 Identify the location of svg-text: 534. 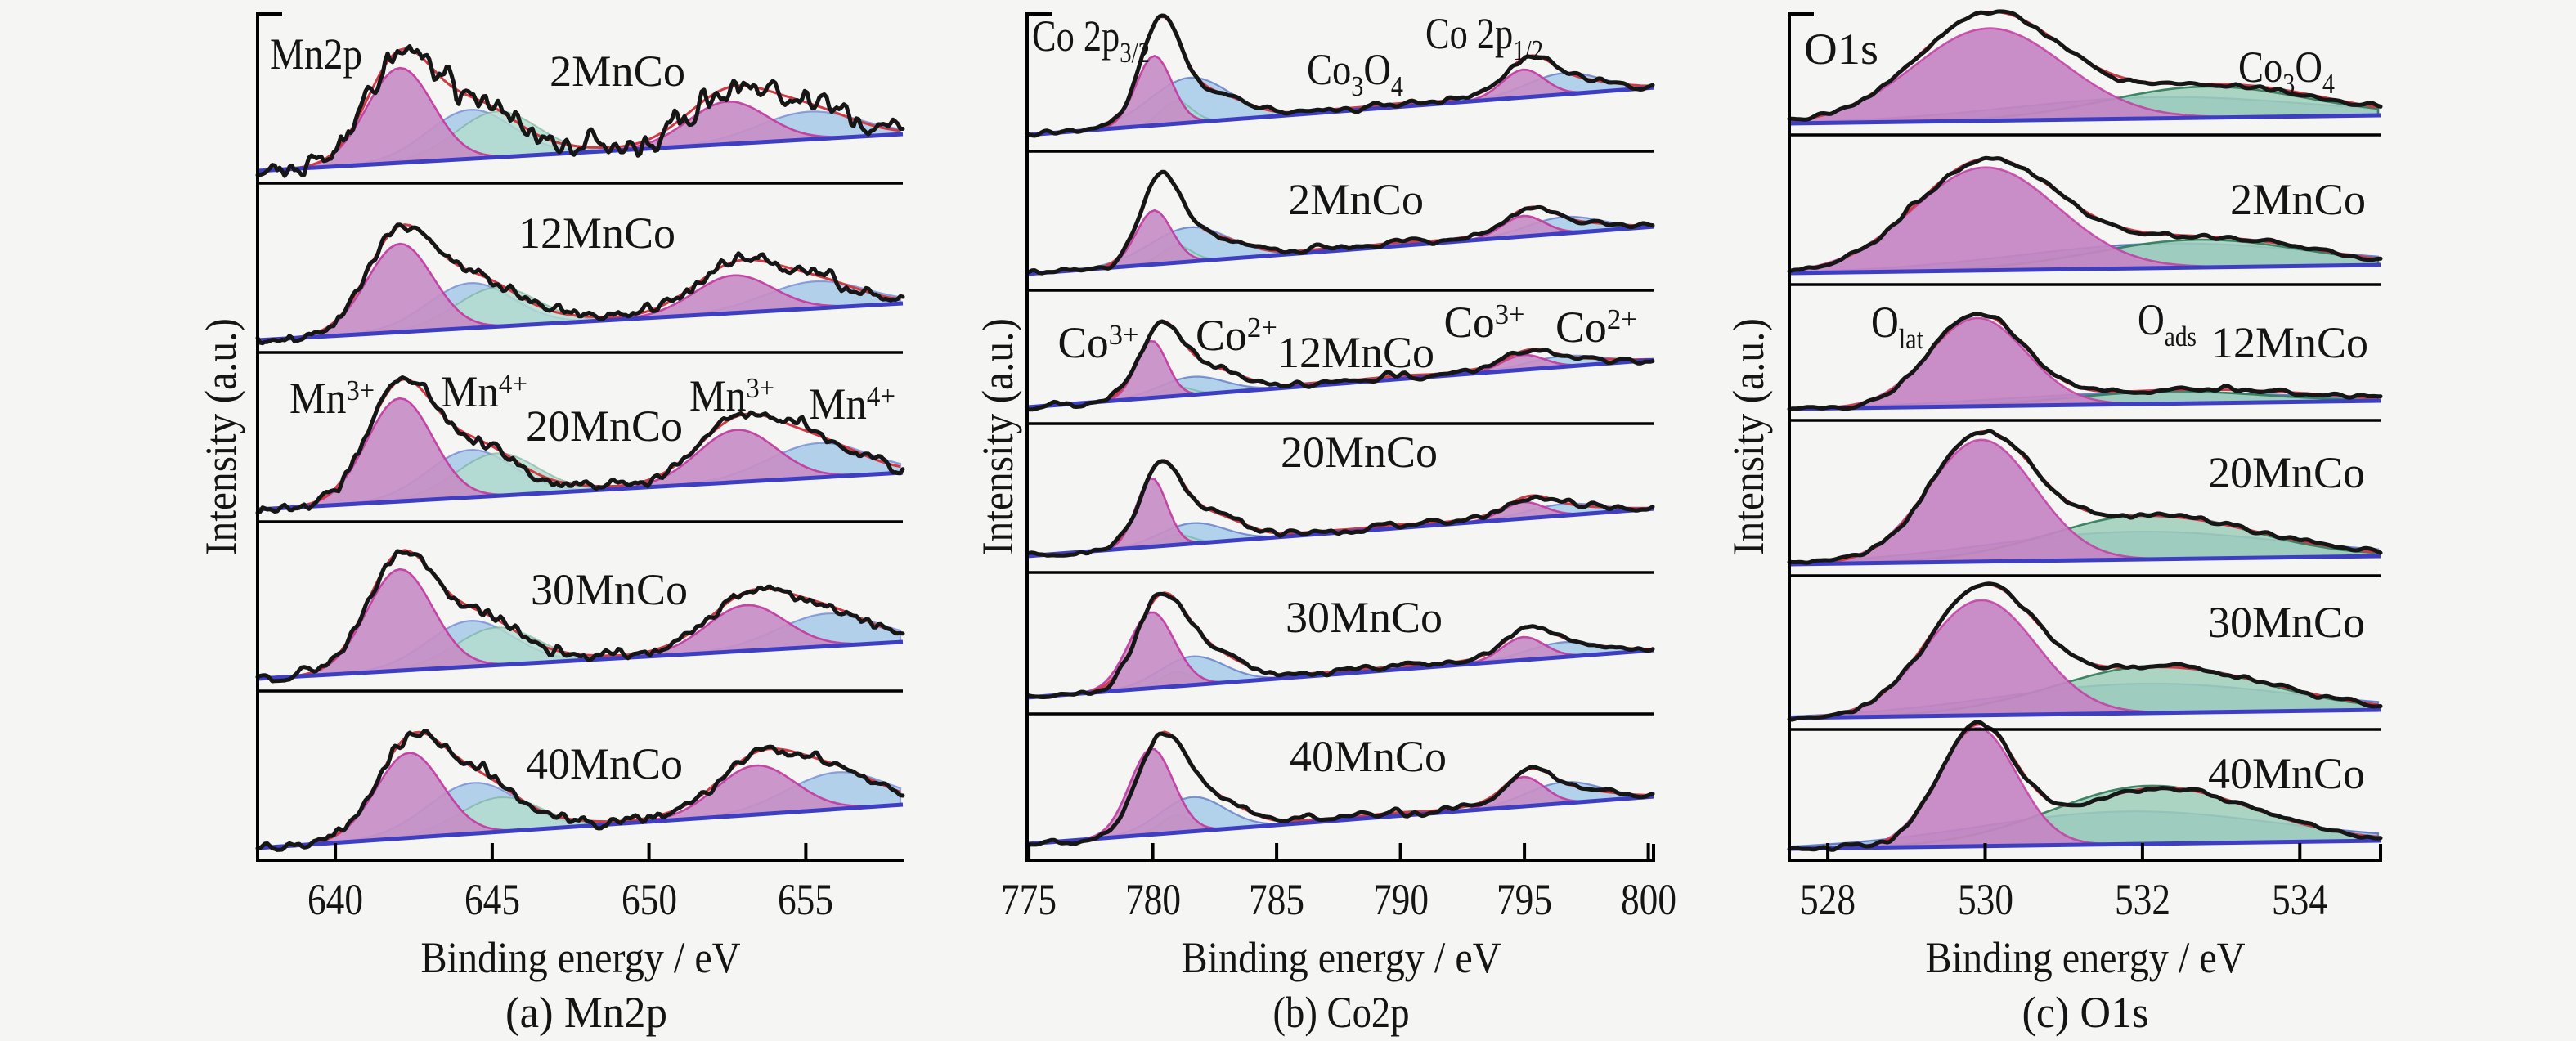
(2299, 899).